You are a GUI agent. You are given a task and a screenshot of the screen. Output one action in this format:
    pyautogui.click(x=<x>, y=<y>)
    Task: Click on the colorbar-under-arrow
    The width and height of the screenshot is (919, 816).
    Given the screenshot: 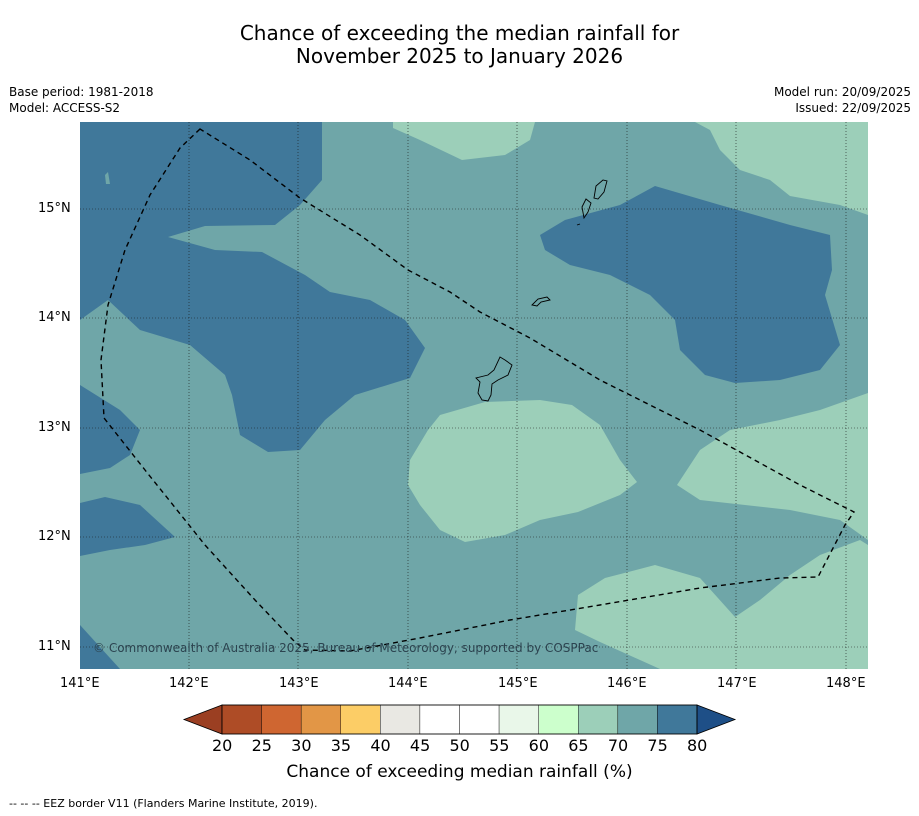 What is the action you would take?
    pyautogui.click(x=202, y=719)
    